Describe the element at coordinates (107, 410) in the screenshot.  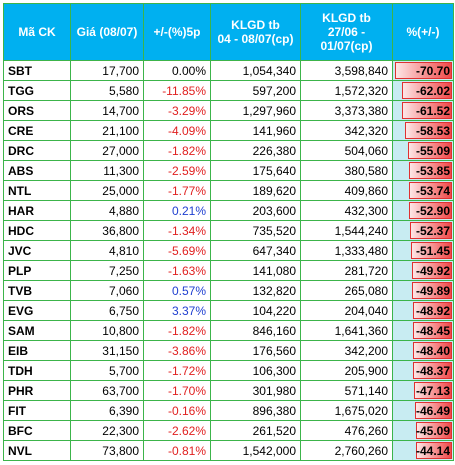
I see `cell: 6,390` at that location.